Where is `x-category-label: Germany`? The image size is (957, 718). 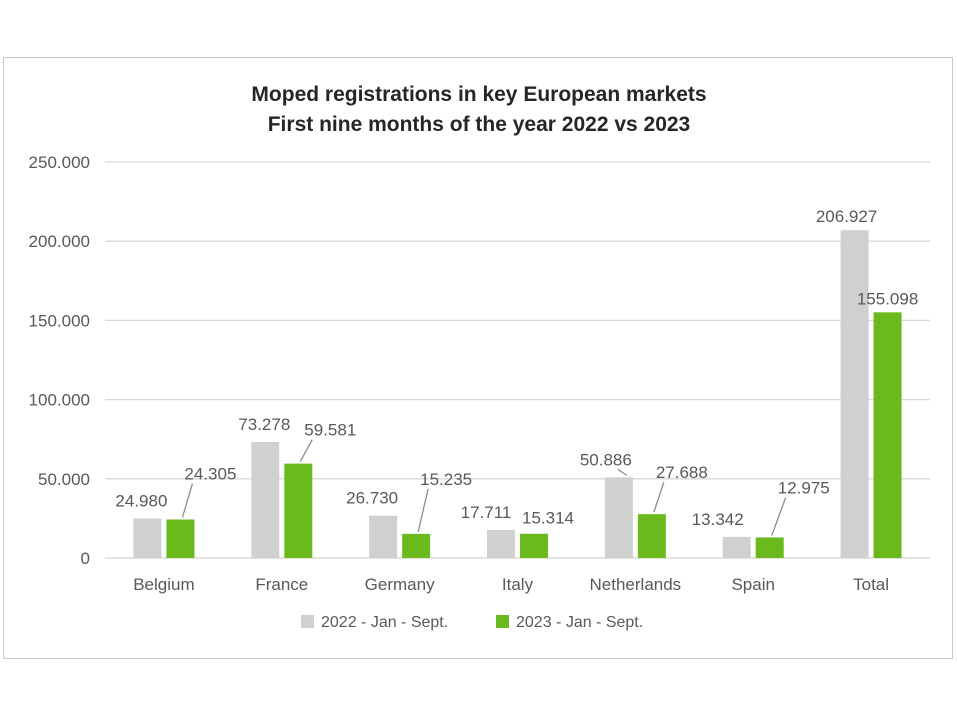
x-category-label: Germany is located at coordinates (400, 584).